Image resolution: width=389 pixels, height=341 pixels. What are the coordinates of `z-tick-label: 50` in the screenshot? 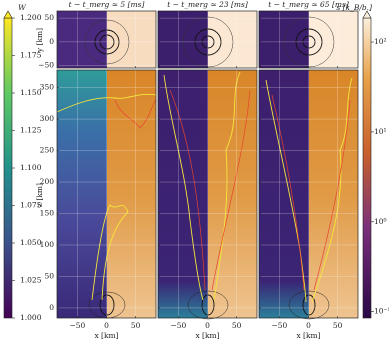 It's located at (49, 275).